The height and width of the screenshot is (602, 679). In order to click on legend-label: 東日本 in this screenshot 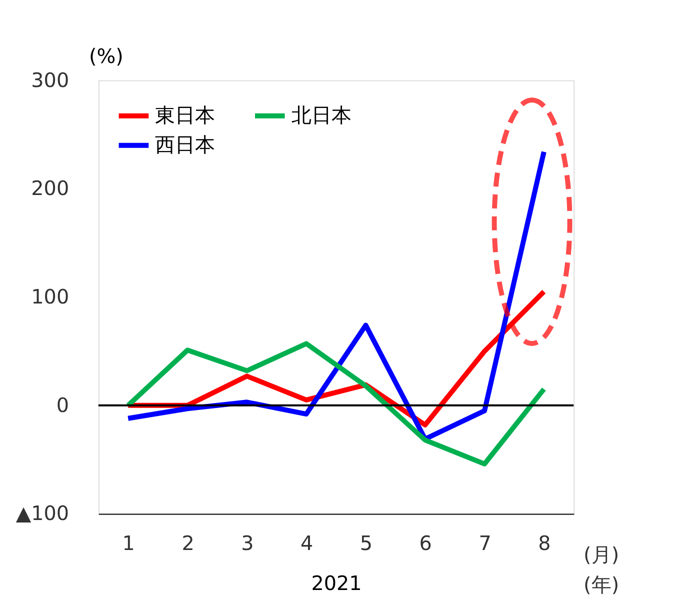, I will do `click(185, 115)`.